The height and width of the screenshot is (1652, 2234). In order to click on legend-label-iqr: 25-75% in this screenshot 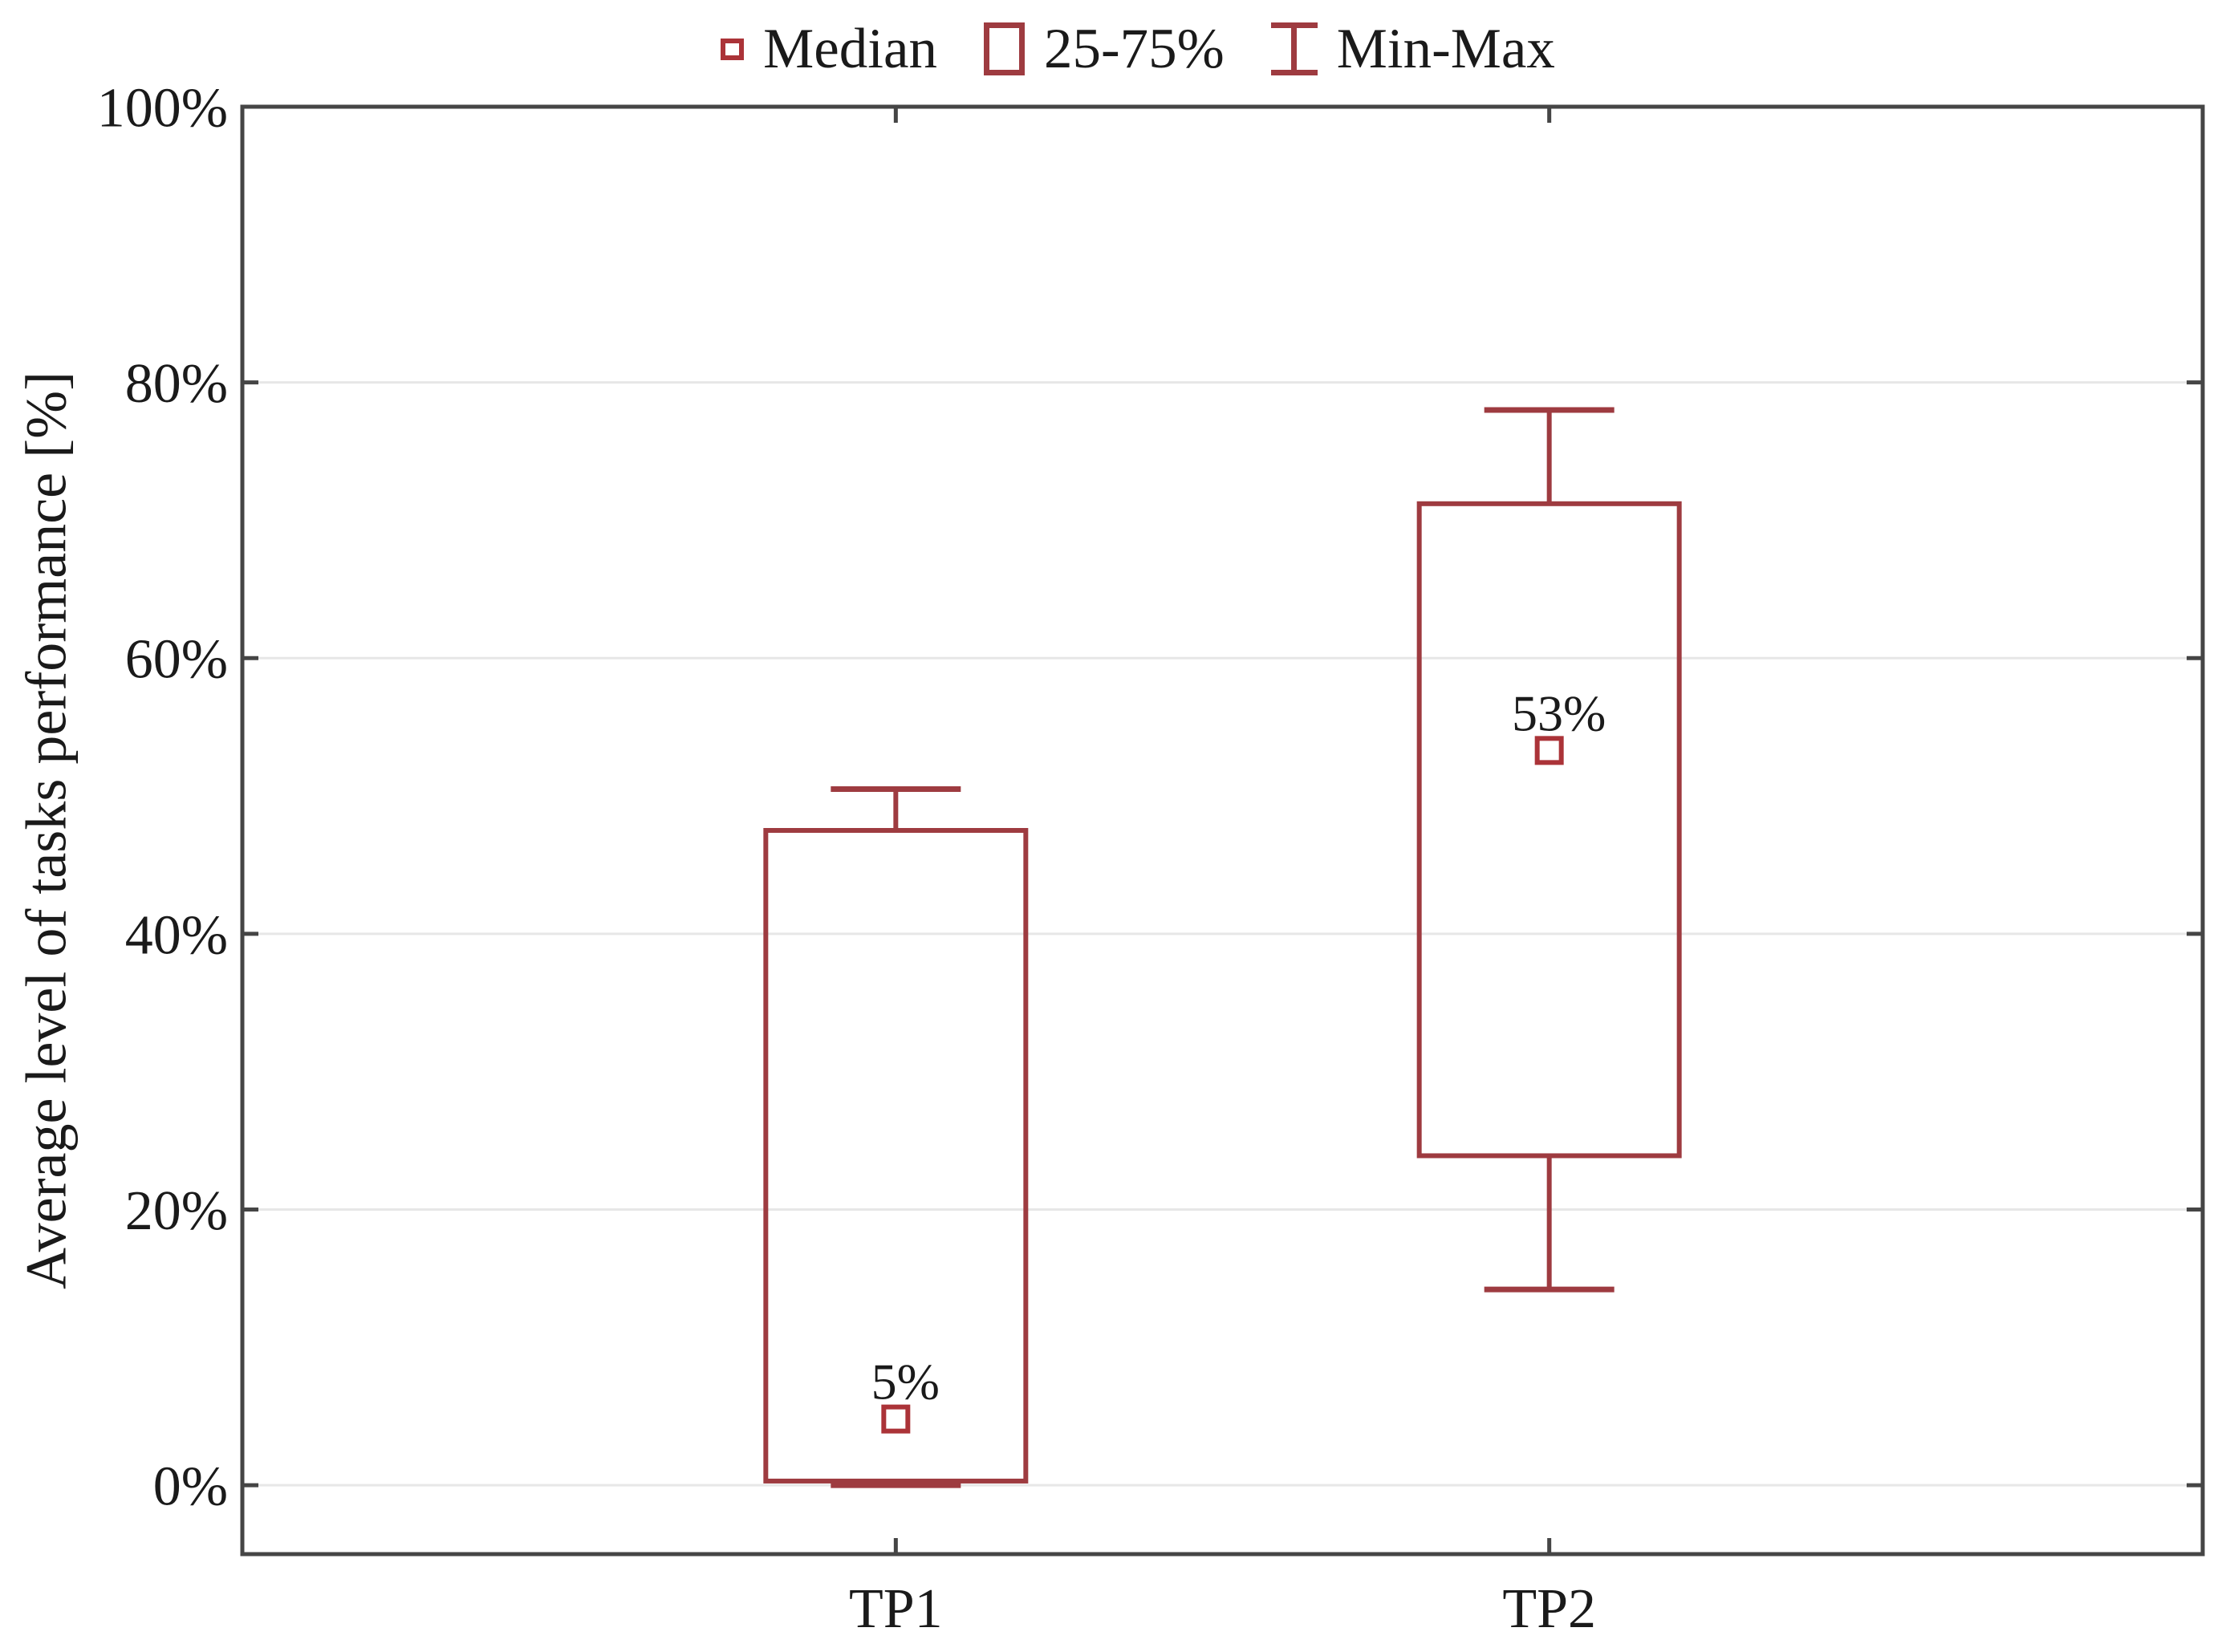, I will do `click(1134, 49)`.